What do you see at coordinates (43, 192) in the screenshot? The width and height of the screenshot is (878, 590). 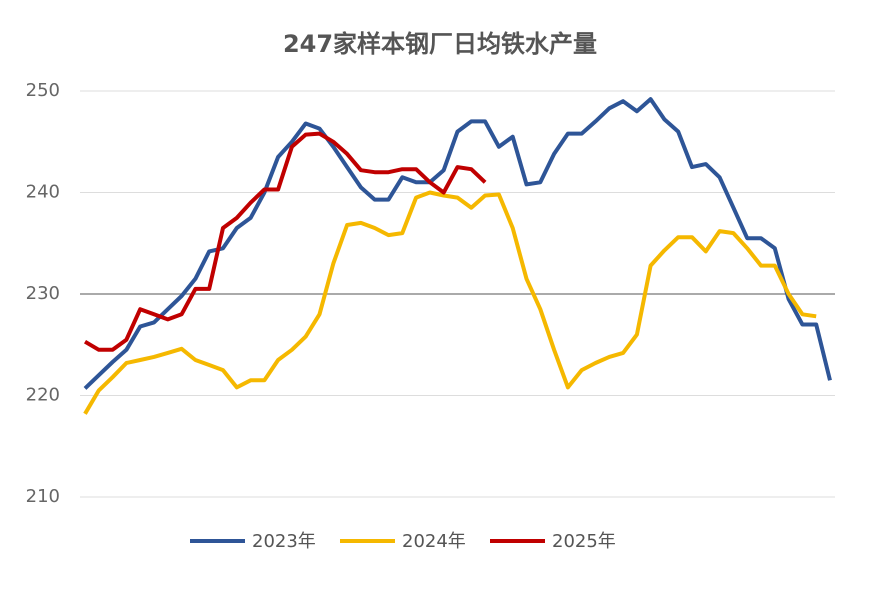 I see `y-tick-label: 240` at bounding box center [43, 192].